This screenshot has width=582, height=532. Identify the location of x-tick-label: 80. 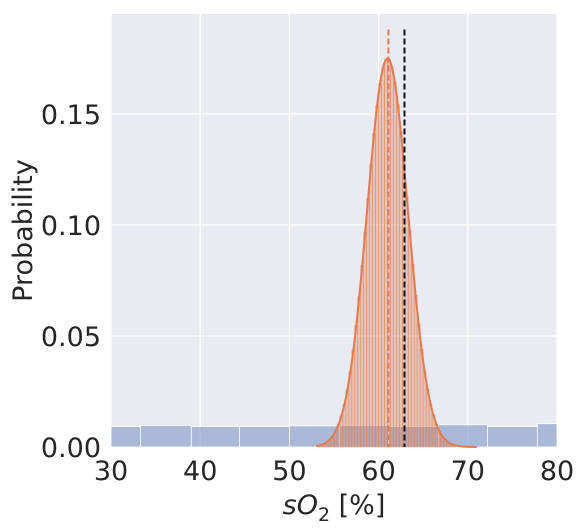
(557, 471).